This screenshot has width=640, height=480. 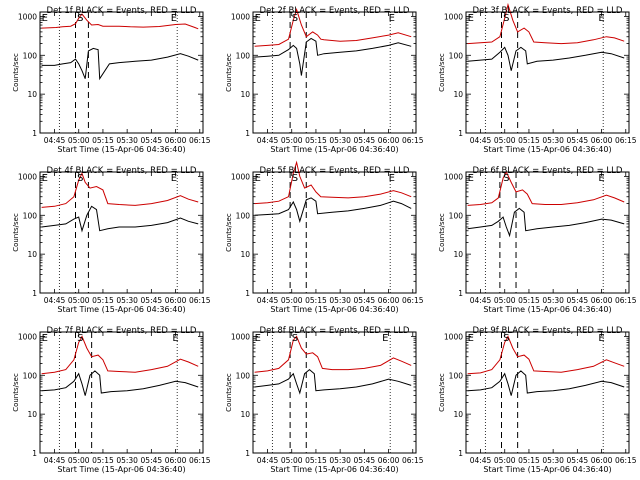 What do you see at coordinates (122, 171) in the screenshot?
I see `panel-title: Det 4f BLACK = Events, RED = LLD` at bounding box center [122, 171].